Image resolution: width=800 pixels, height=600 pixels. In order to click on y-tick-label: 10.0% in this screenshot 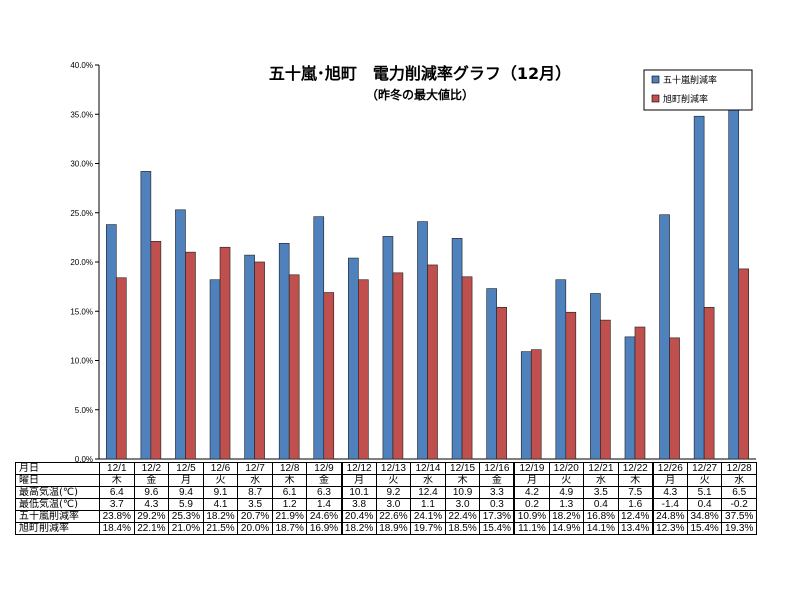, I will do `click(81, 361)`.